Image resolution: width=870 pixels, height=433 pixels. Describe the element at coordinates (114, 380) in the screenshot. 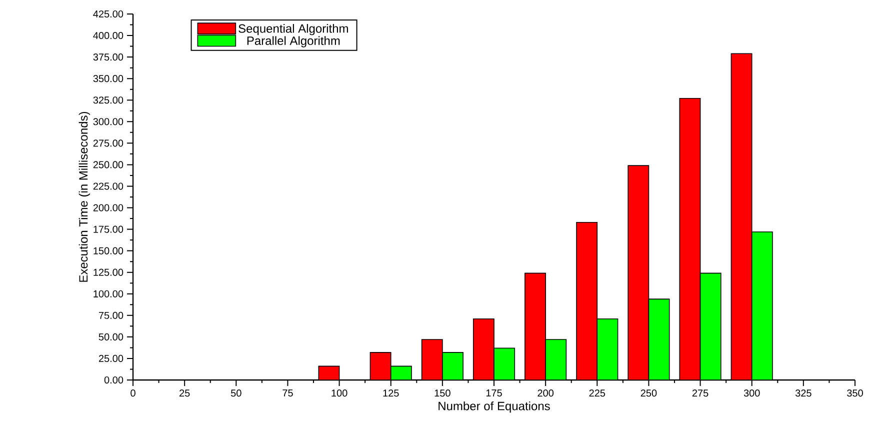

I see `y-tick-label: 0.00` at that location.